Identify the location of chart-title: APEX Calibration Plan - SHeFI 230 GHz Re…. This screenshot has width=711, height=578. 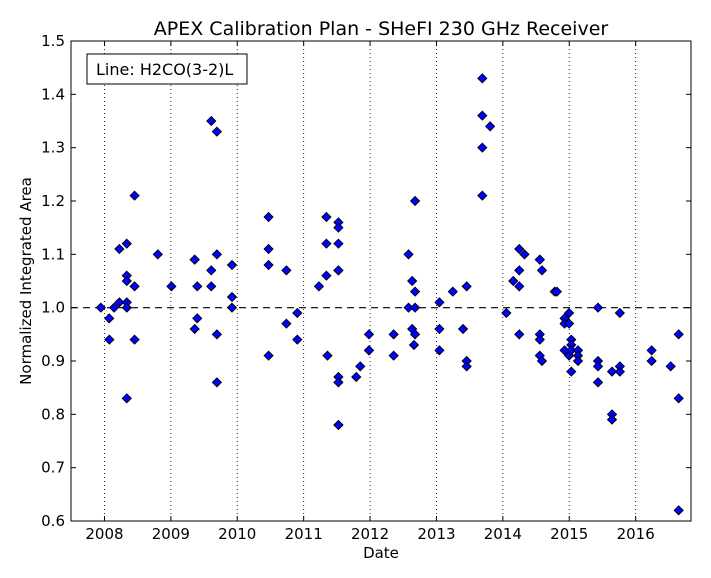
(381, 29).